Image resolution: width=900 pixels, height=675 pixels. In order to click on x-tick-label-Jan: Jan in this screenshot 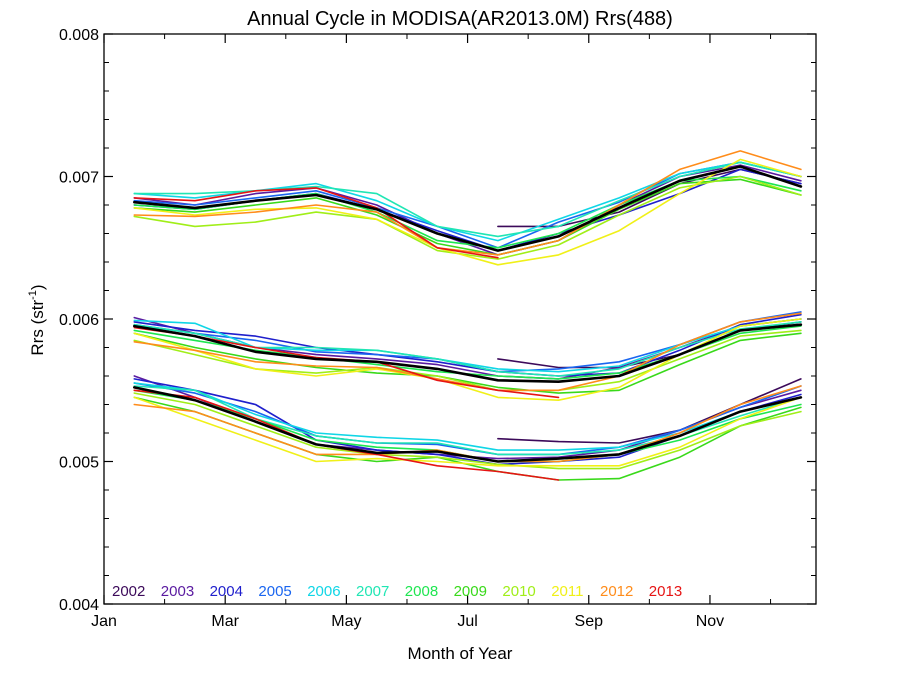, I will do `click(104, 621)`.